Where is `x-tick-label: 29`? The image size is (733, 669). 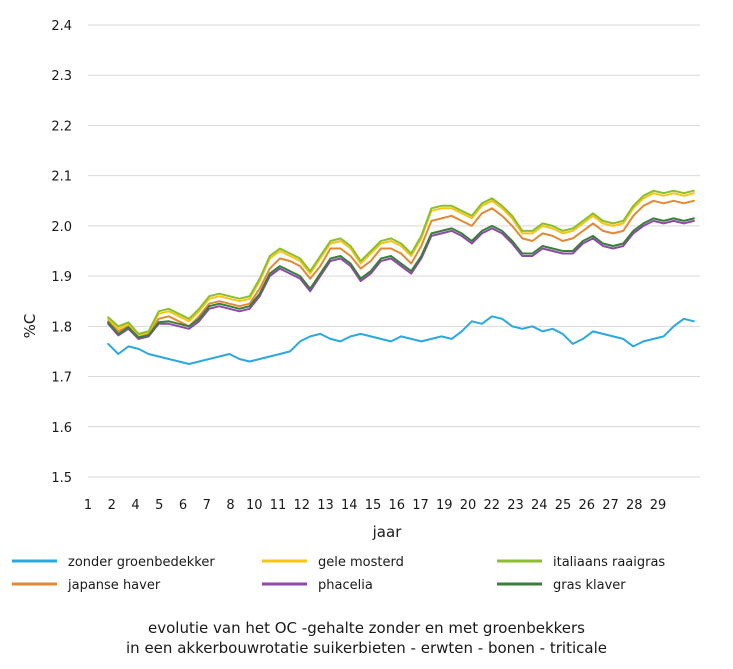 x-tick-label: 29 is located at coordinates (658, 505).